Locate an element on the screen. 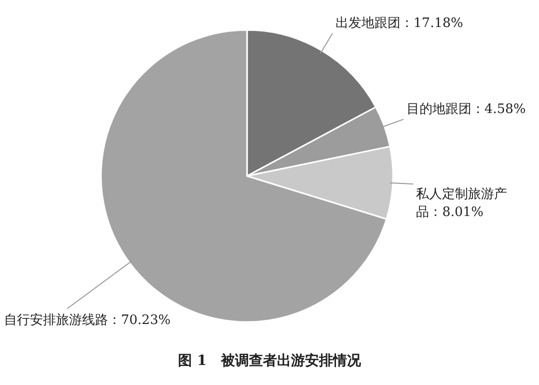 The width and height of the screenshot is (539, 385). slice-label: 出发地跟团：17.18% is located at coordinates (400, 24).